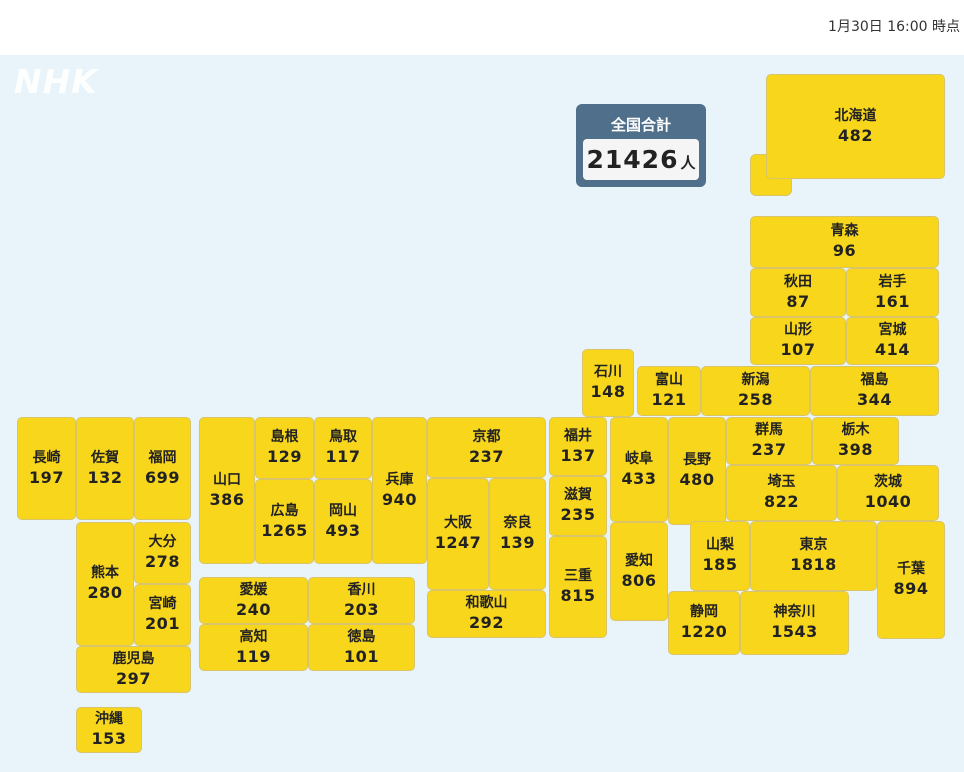  I want to click on prefecture-tile: 香川 203, so click(361, 600).